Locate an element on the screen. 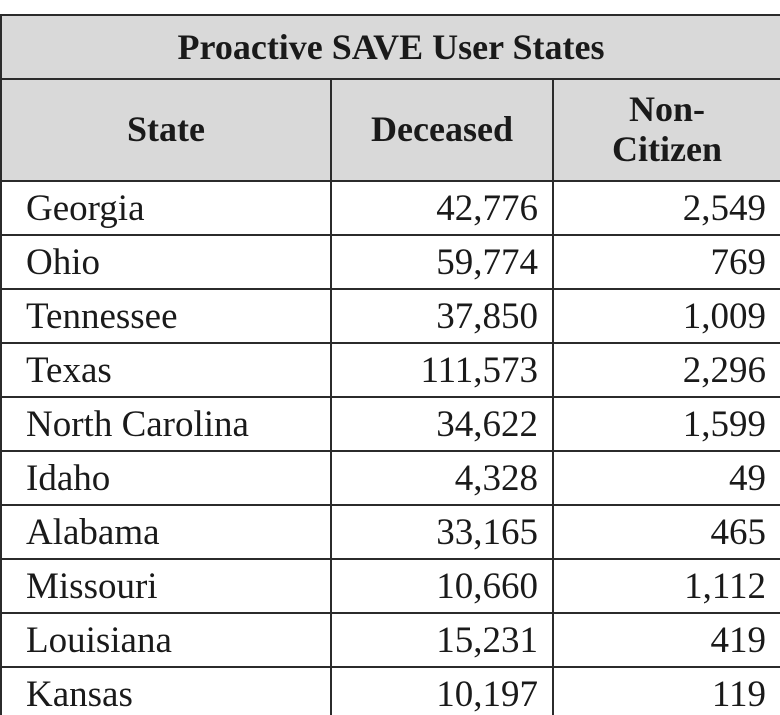 The width and height of the screenshot is (780, 715). non-citizen-cell: 1,009 is located at coordinates (665, 316).